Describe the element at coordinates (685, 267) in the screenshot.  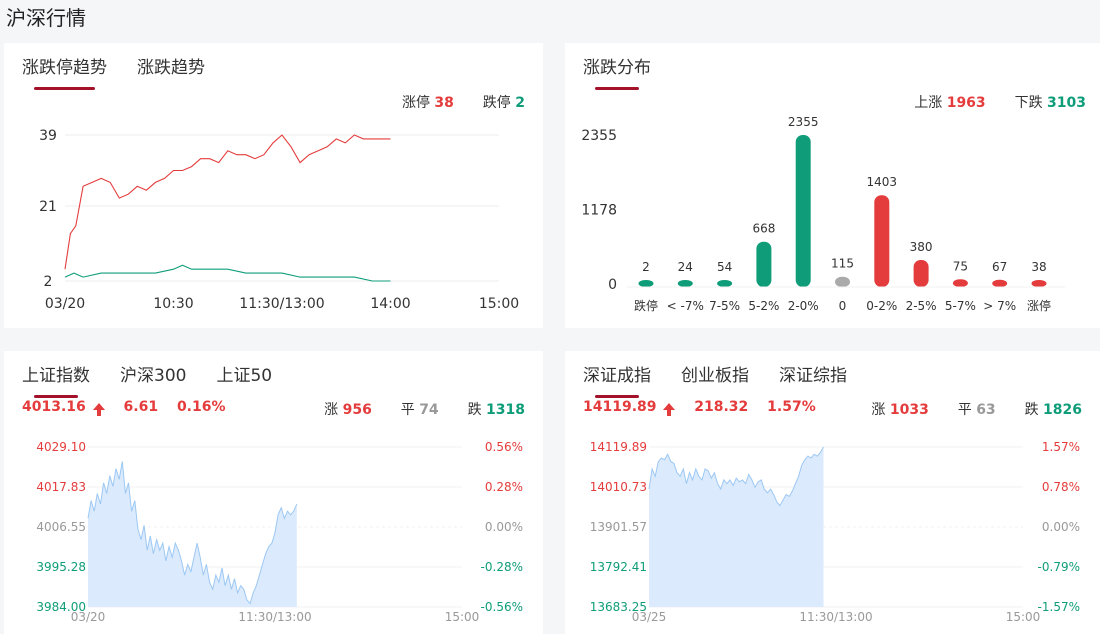
I see `bar-value-label: 24` at that location.